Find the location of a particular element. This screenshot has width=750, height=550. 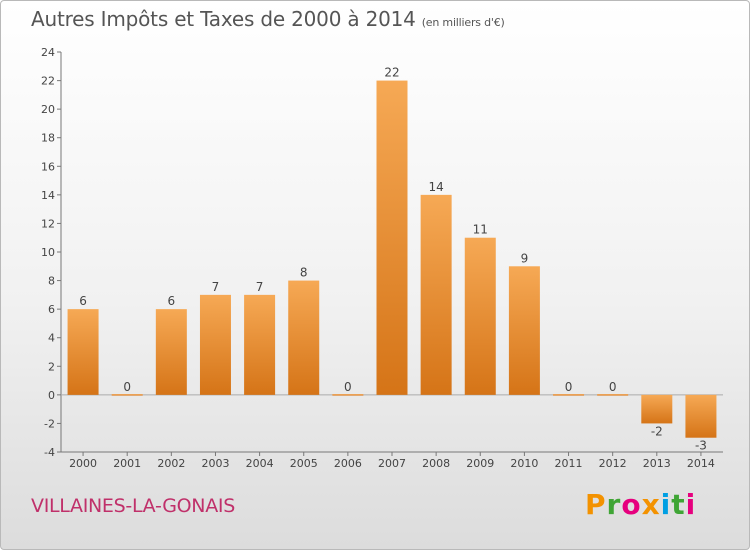

commune-name: VILLAINES-LA-GONAIS is located at coordinates (133, 506).